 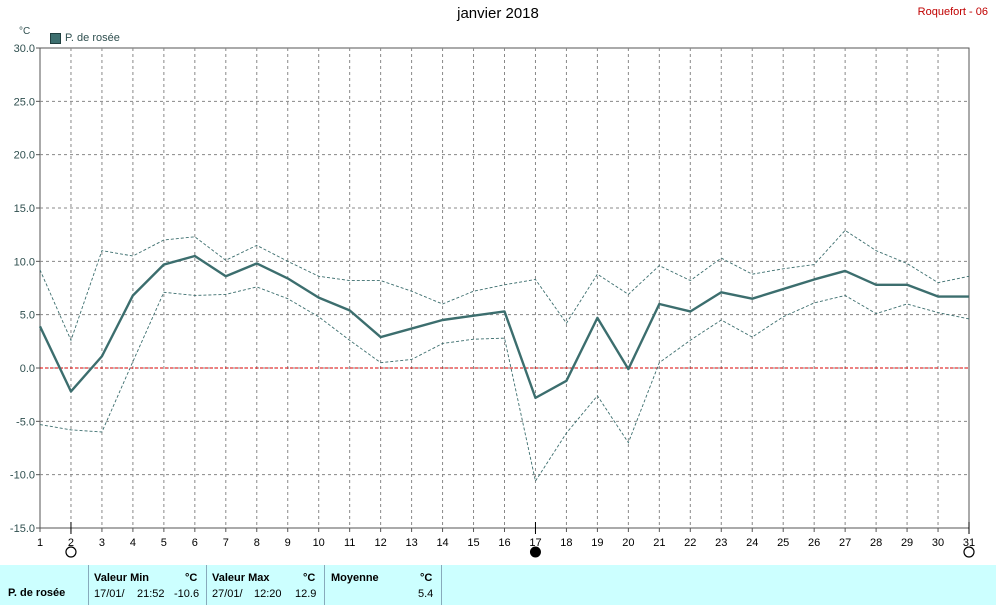 What do you see at coordinates (24, 49) in the screenshot?
I see `y-tick-label: 30.0` at bounding box center [24, 49].